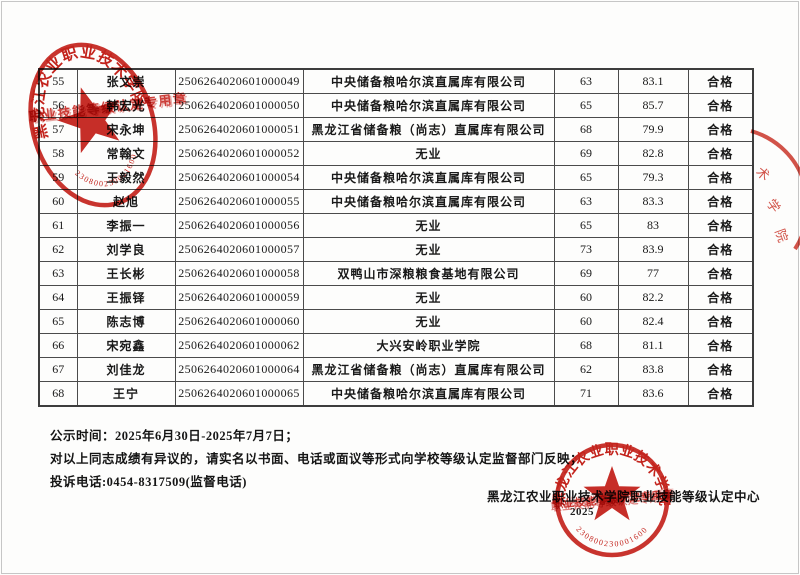 This screenshot has height=575, width=800. Describe the element at coordinates (396, 153) in the screenshot. I see `table-row: 58 常翰文 2506264020601000052 无业 69 82.8 合格` at that location.